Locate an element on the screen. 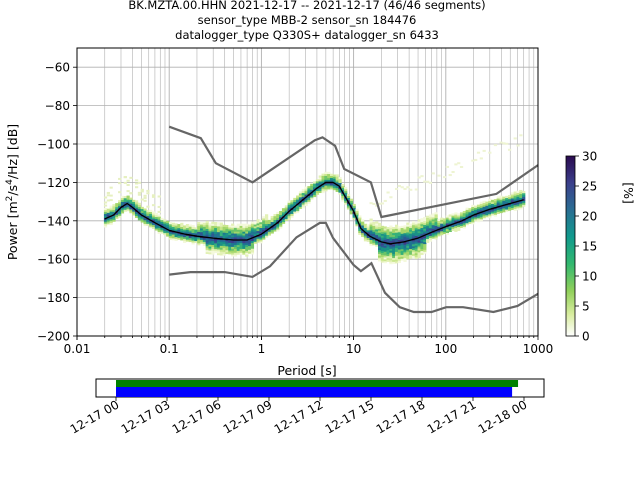  timeline-tick-label: 12-17 12 is located at coordinates (299, 416).